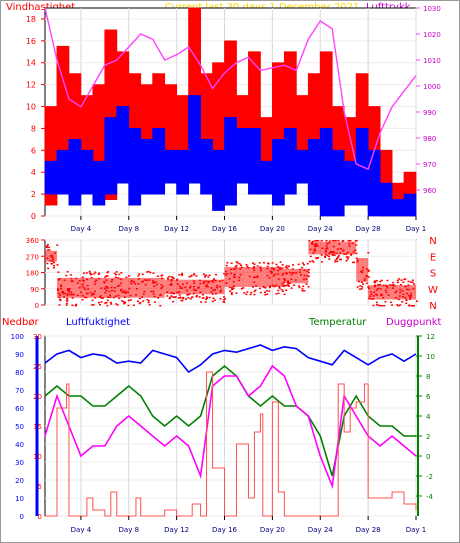 This screenshot has width=460, height=543. What do you see at coordinates (428, 100) in the screenshot?
I see `pressure-axis: 960 970 980 990 1000 1010 1020 1030` at bounding box center [428, 100].